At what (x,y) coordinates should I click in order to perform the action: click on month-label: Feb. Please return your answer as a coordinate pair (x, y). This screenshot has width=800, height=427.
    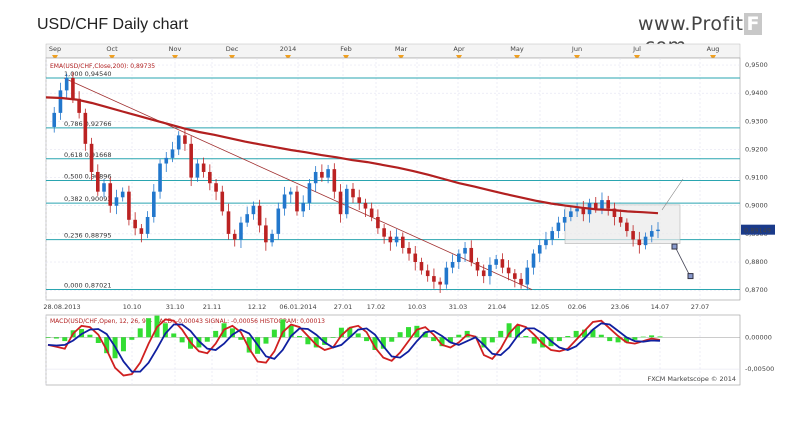
    Looking at the image, I should click on (346, 49).